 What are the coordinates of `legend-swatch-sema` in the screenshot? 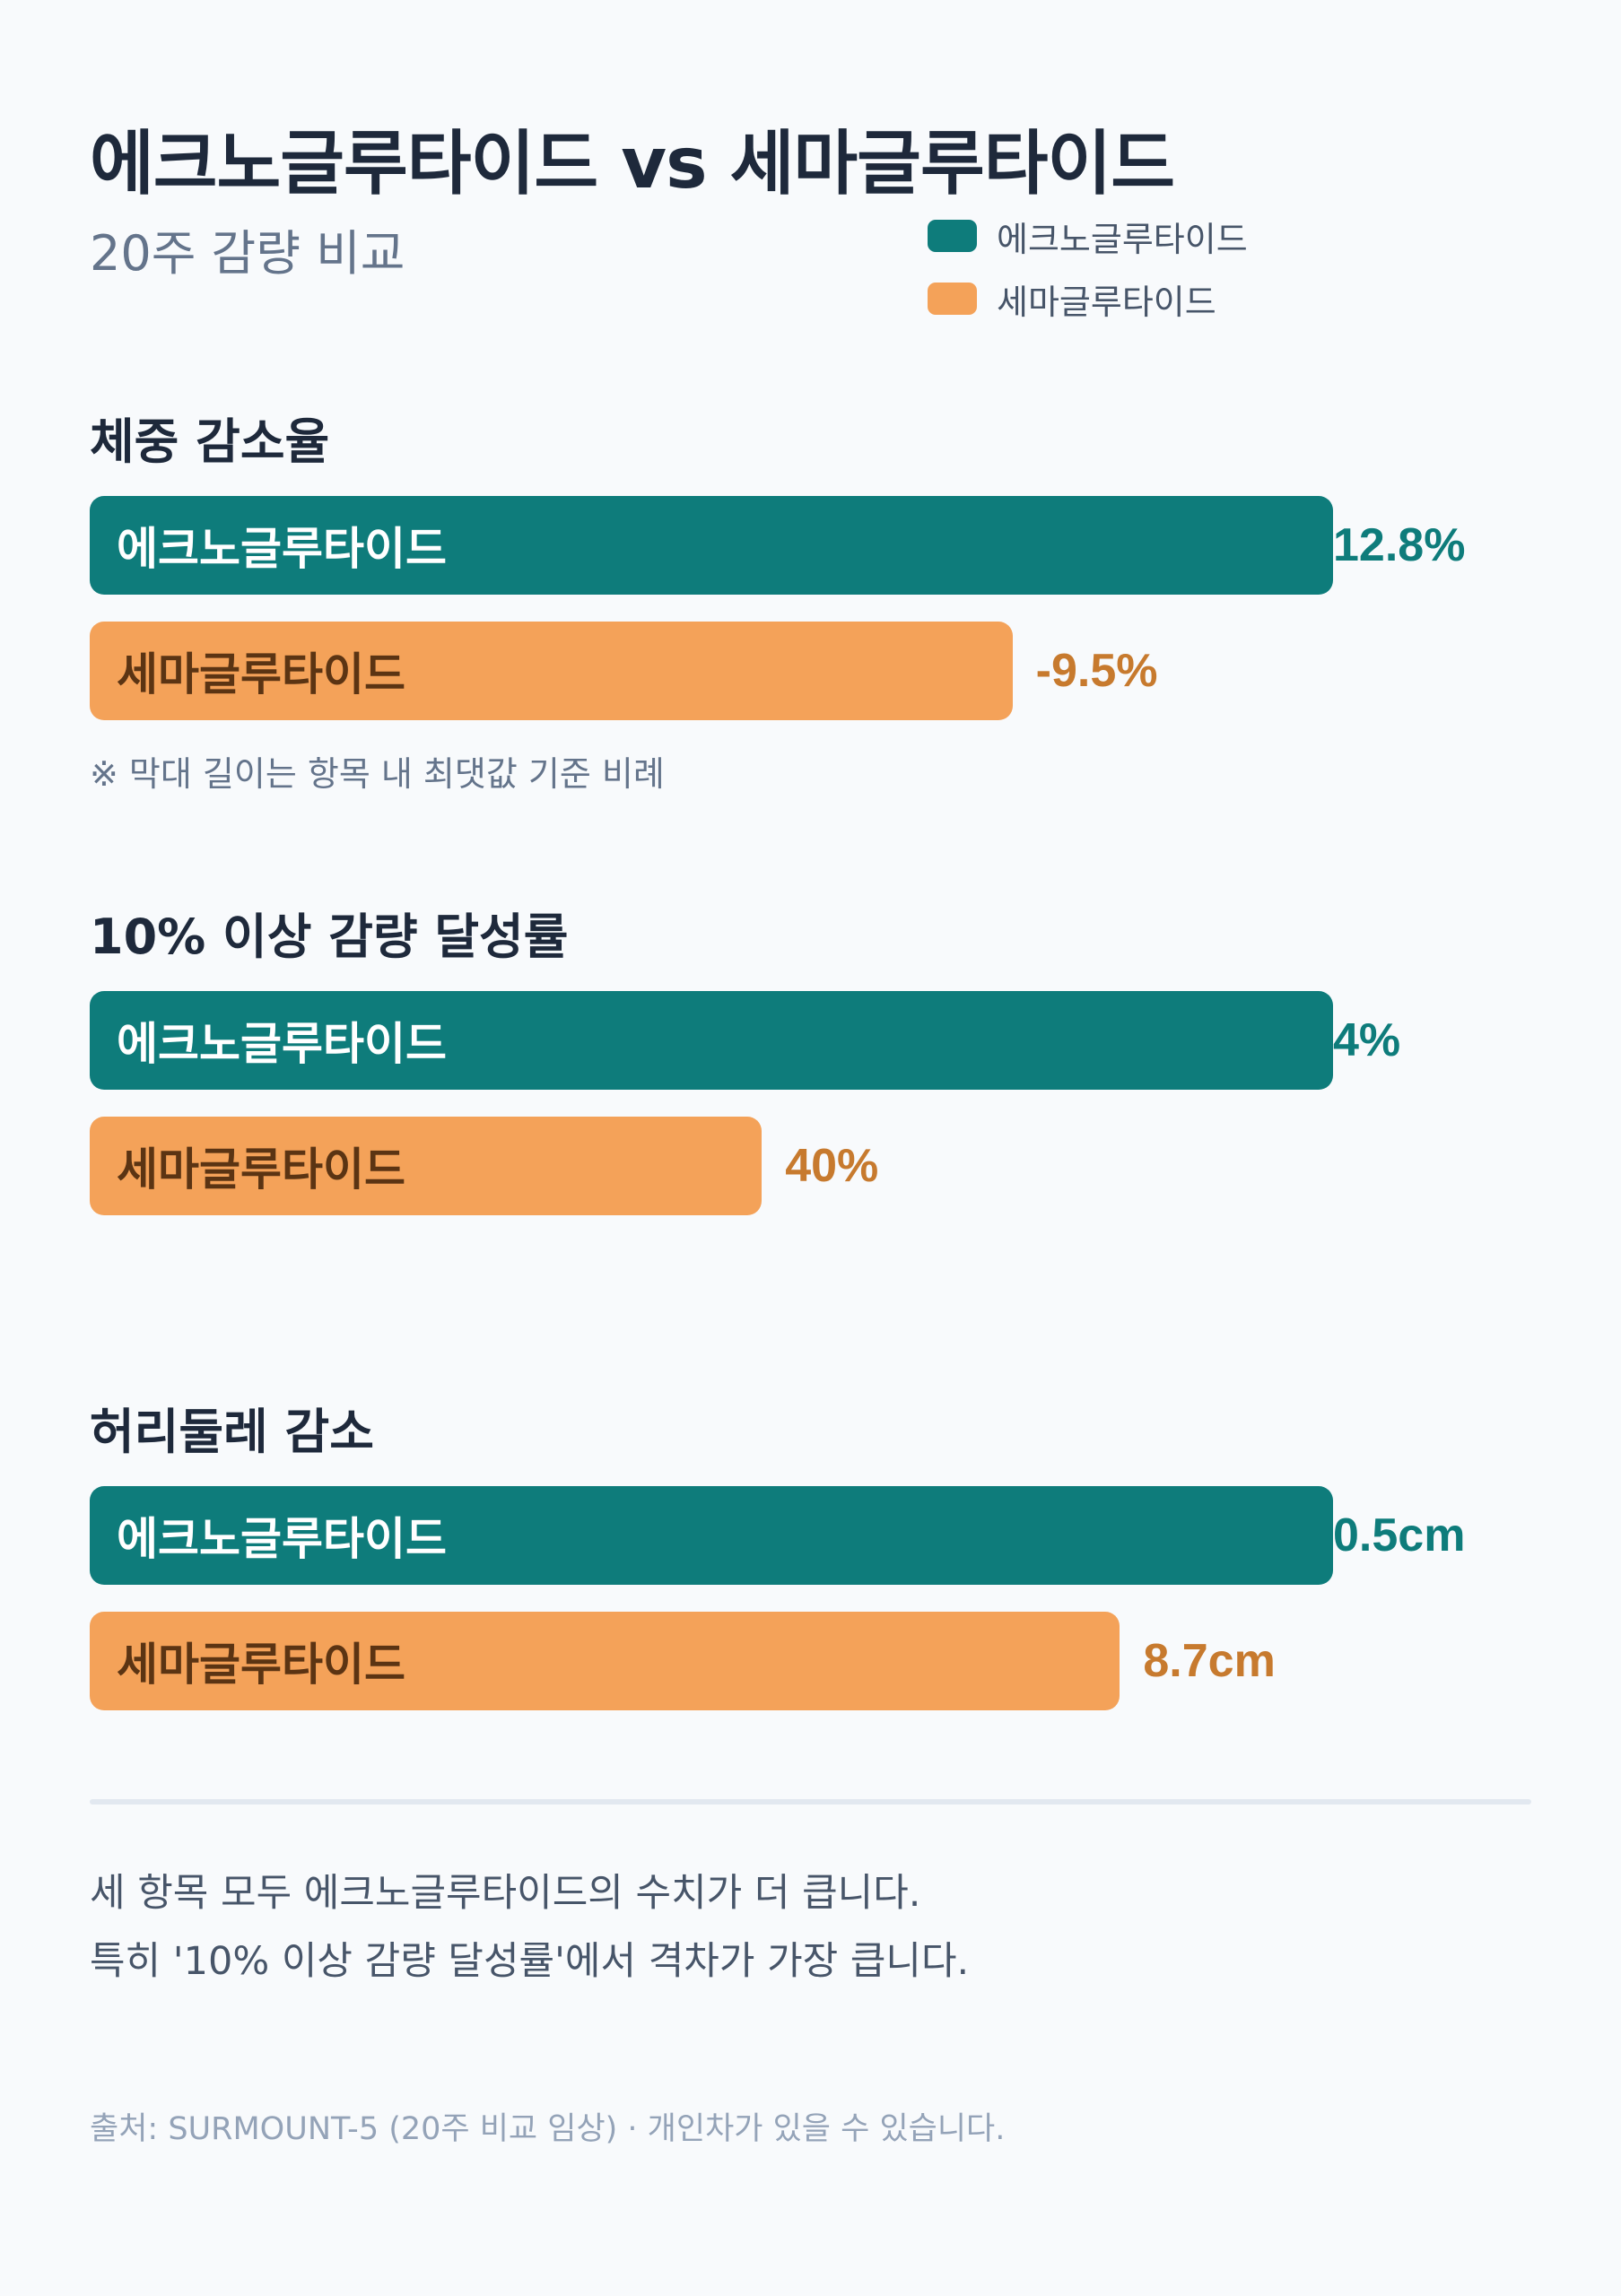 It's located at (952, 299).